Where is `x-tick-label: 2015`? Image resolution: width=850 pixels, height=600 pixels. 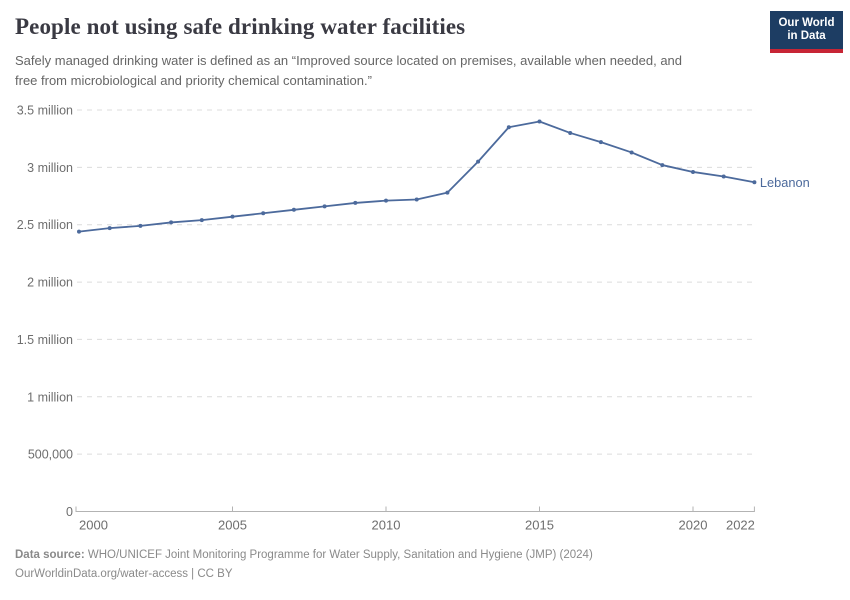 x-tick-label: 2015 is located at coordinates (539, 525).